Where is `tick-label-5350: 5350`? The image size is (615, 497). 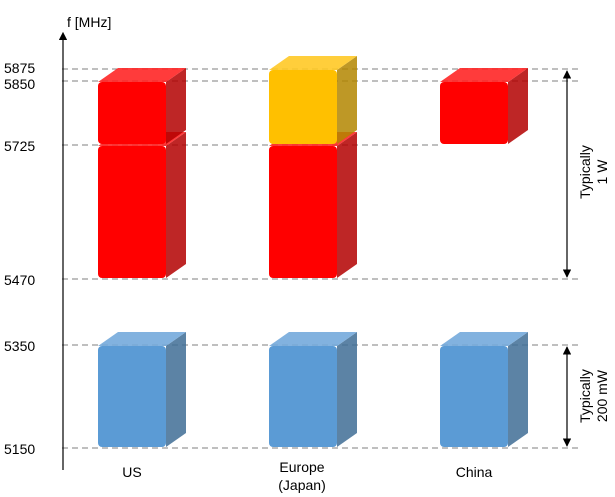 tick-label-5350: 5350 is located at coordinates (19, 346).